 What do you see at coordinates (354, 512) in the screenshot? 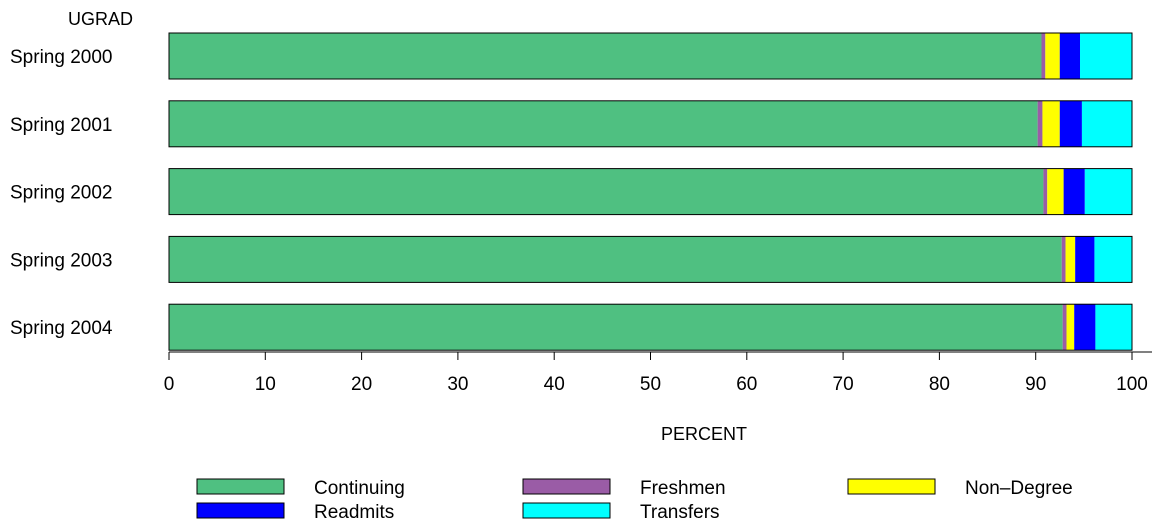
I see `legend-label: Readmits` at bounding box center [354, 512].